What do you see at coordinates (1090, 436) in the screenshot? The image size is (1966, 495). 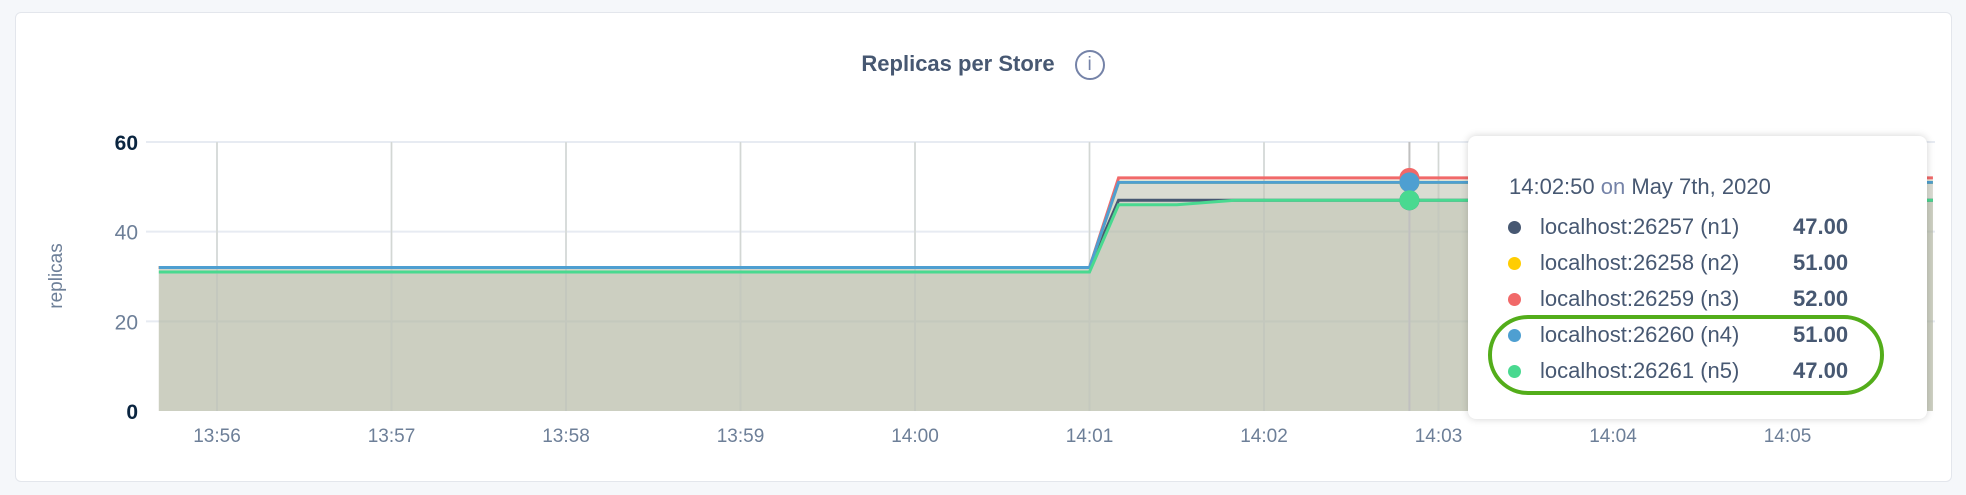 I see `x-tick-label: 14:01` at bounding box center [1090, 436].